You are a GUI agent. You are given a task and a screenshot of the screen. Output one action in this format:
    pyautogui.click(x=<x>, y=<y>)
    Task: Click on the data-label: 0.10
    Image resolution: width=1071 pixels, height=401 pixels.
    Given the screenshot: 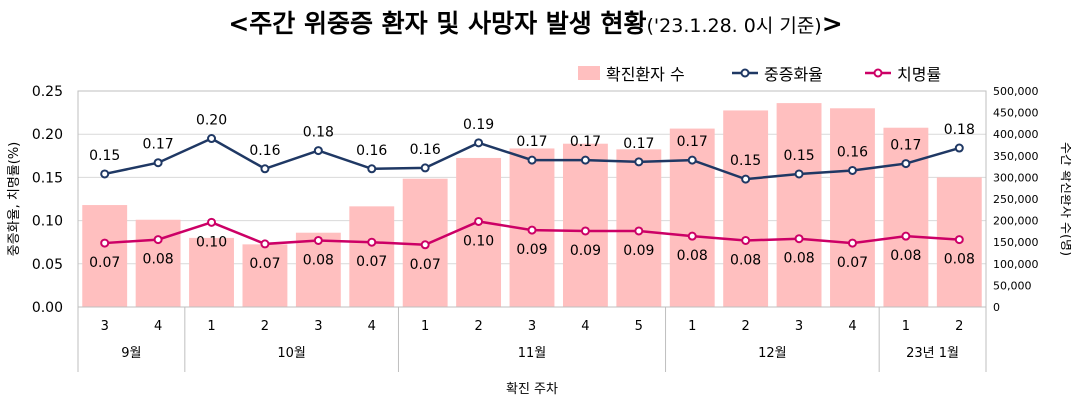 What is the action you would take?
    pyautogui.click(x=211, y=242)
    